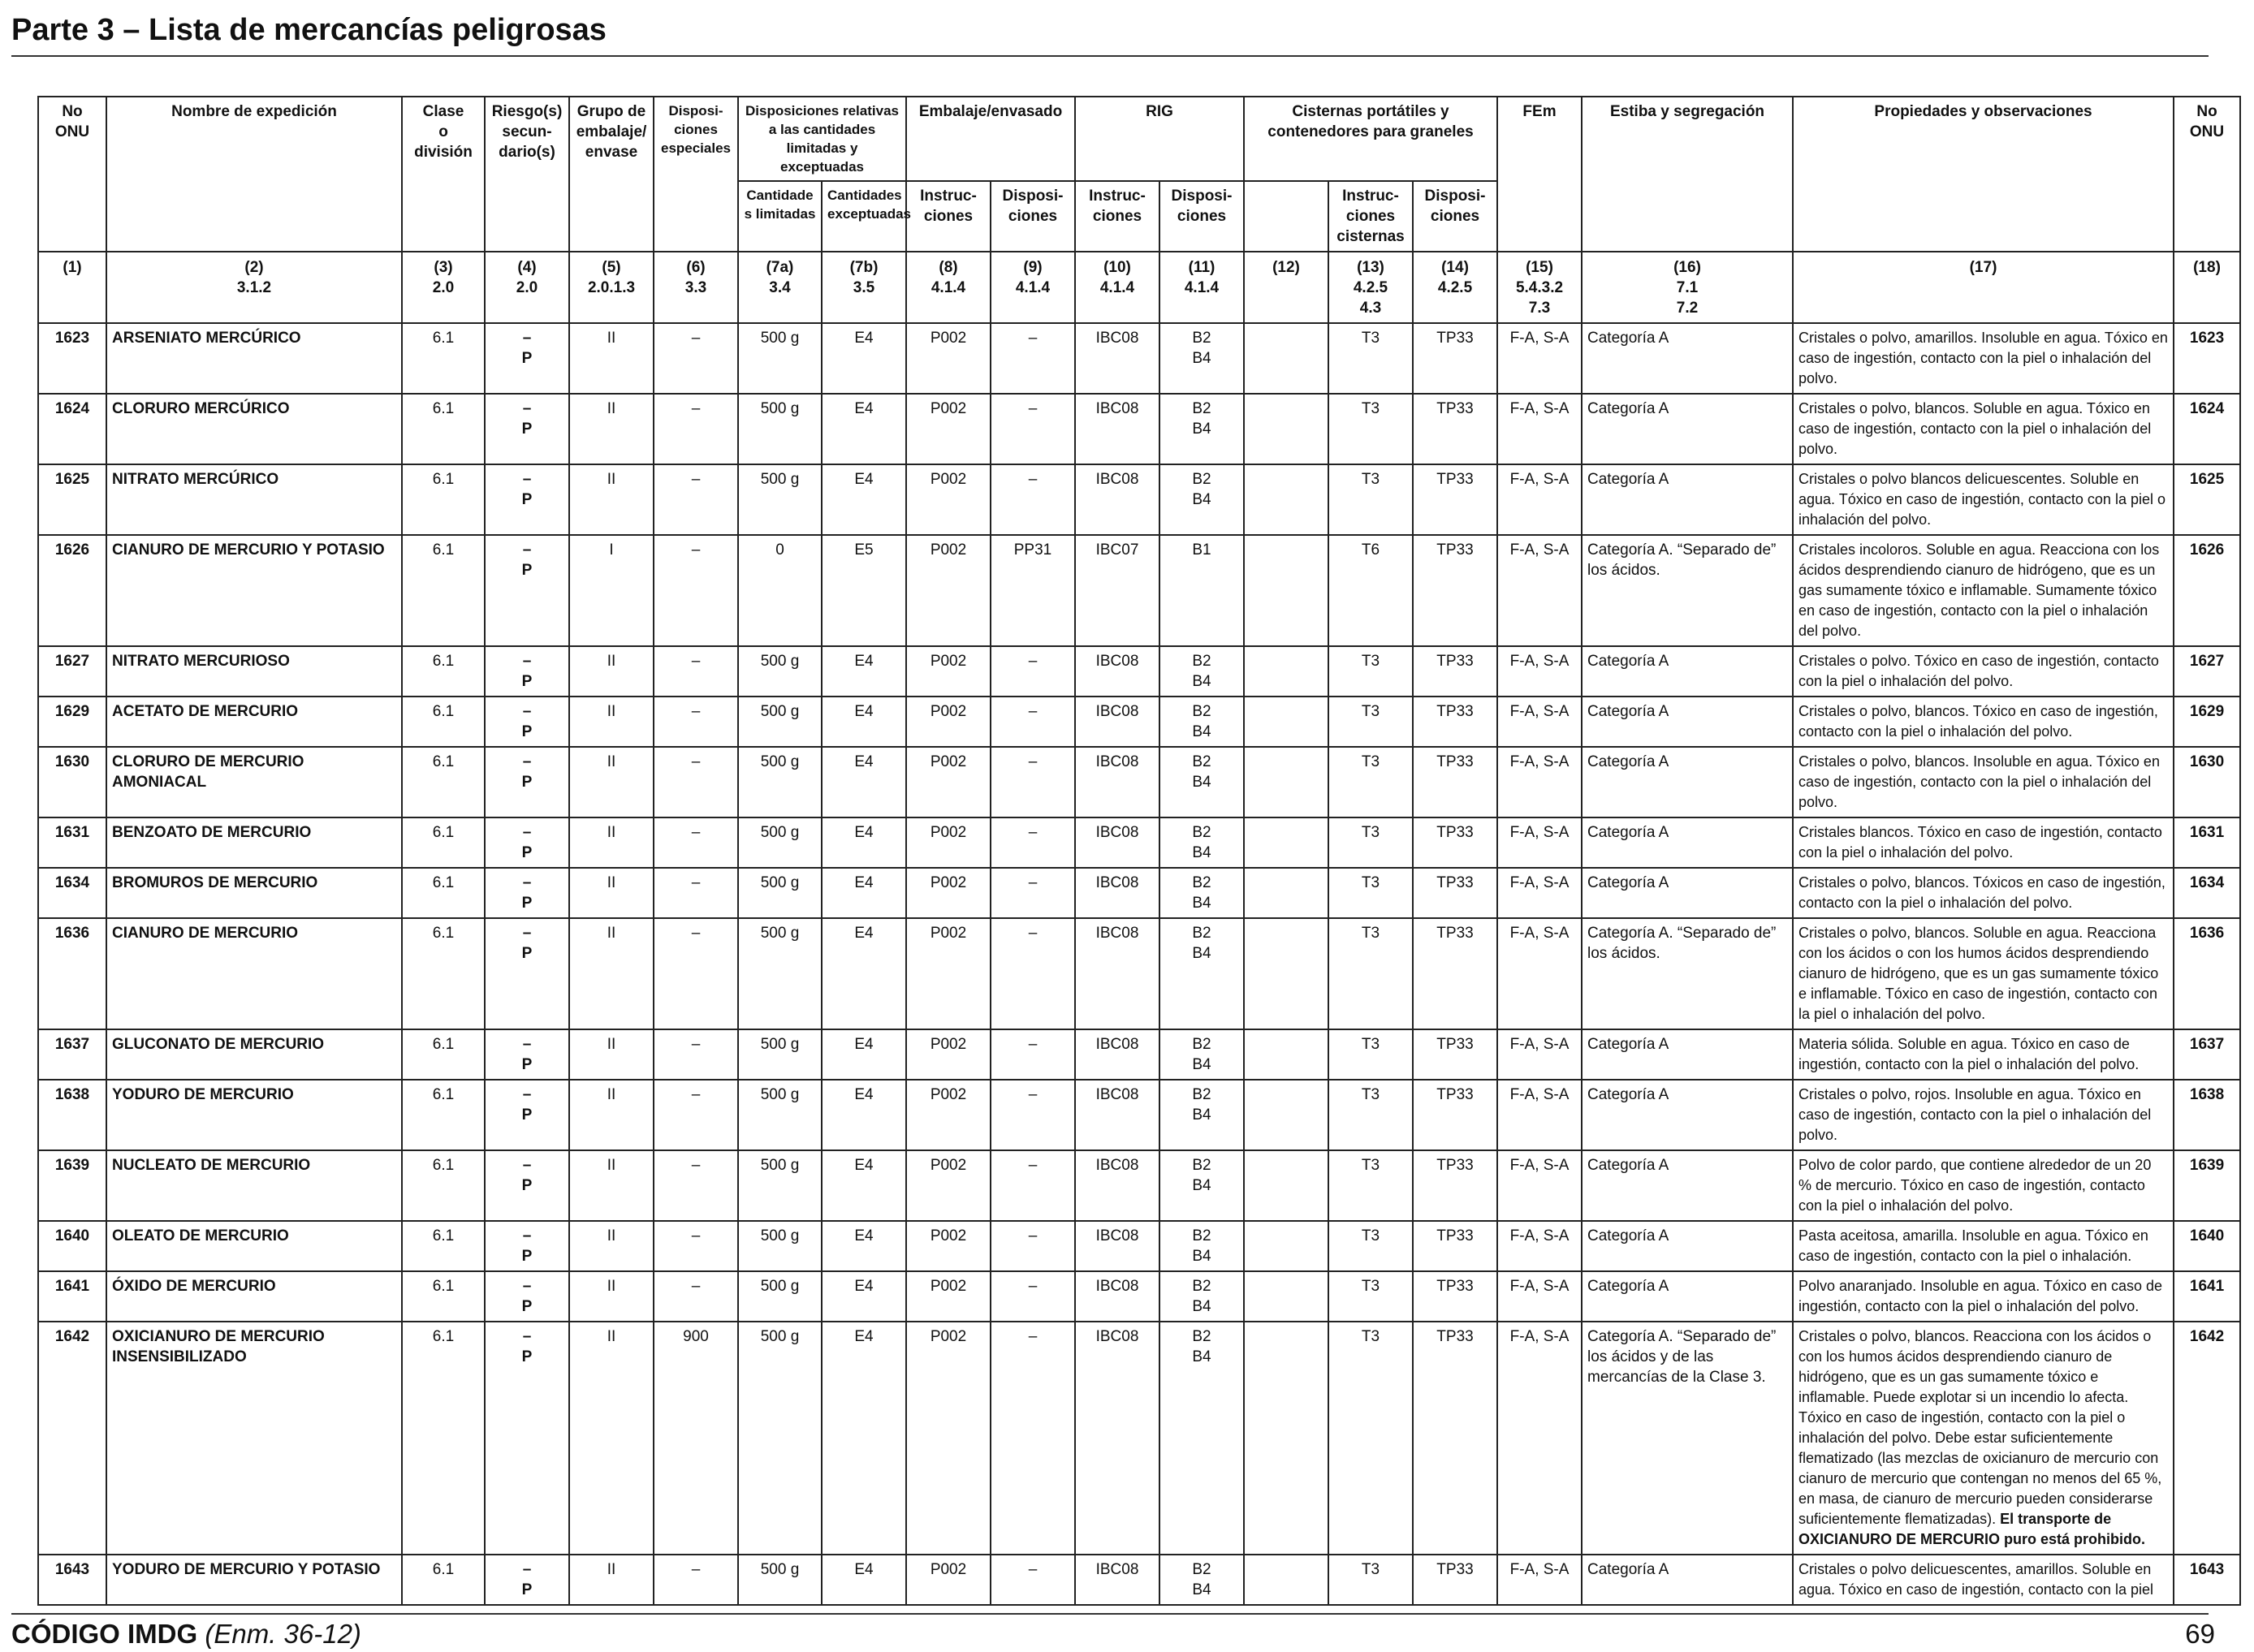 This screenshot has width=2254, height=1652. What do you see at coordinates (611, 590) in the screenshot?
I see `packing-group-cell: I` at bounding box center [611, 590].